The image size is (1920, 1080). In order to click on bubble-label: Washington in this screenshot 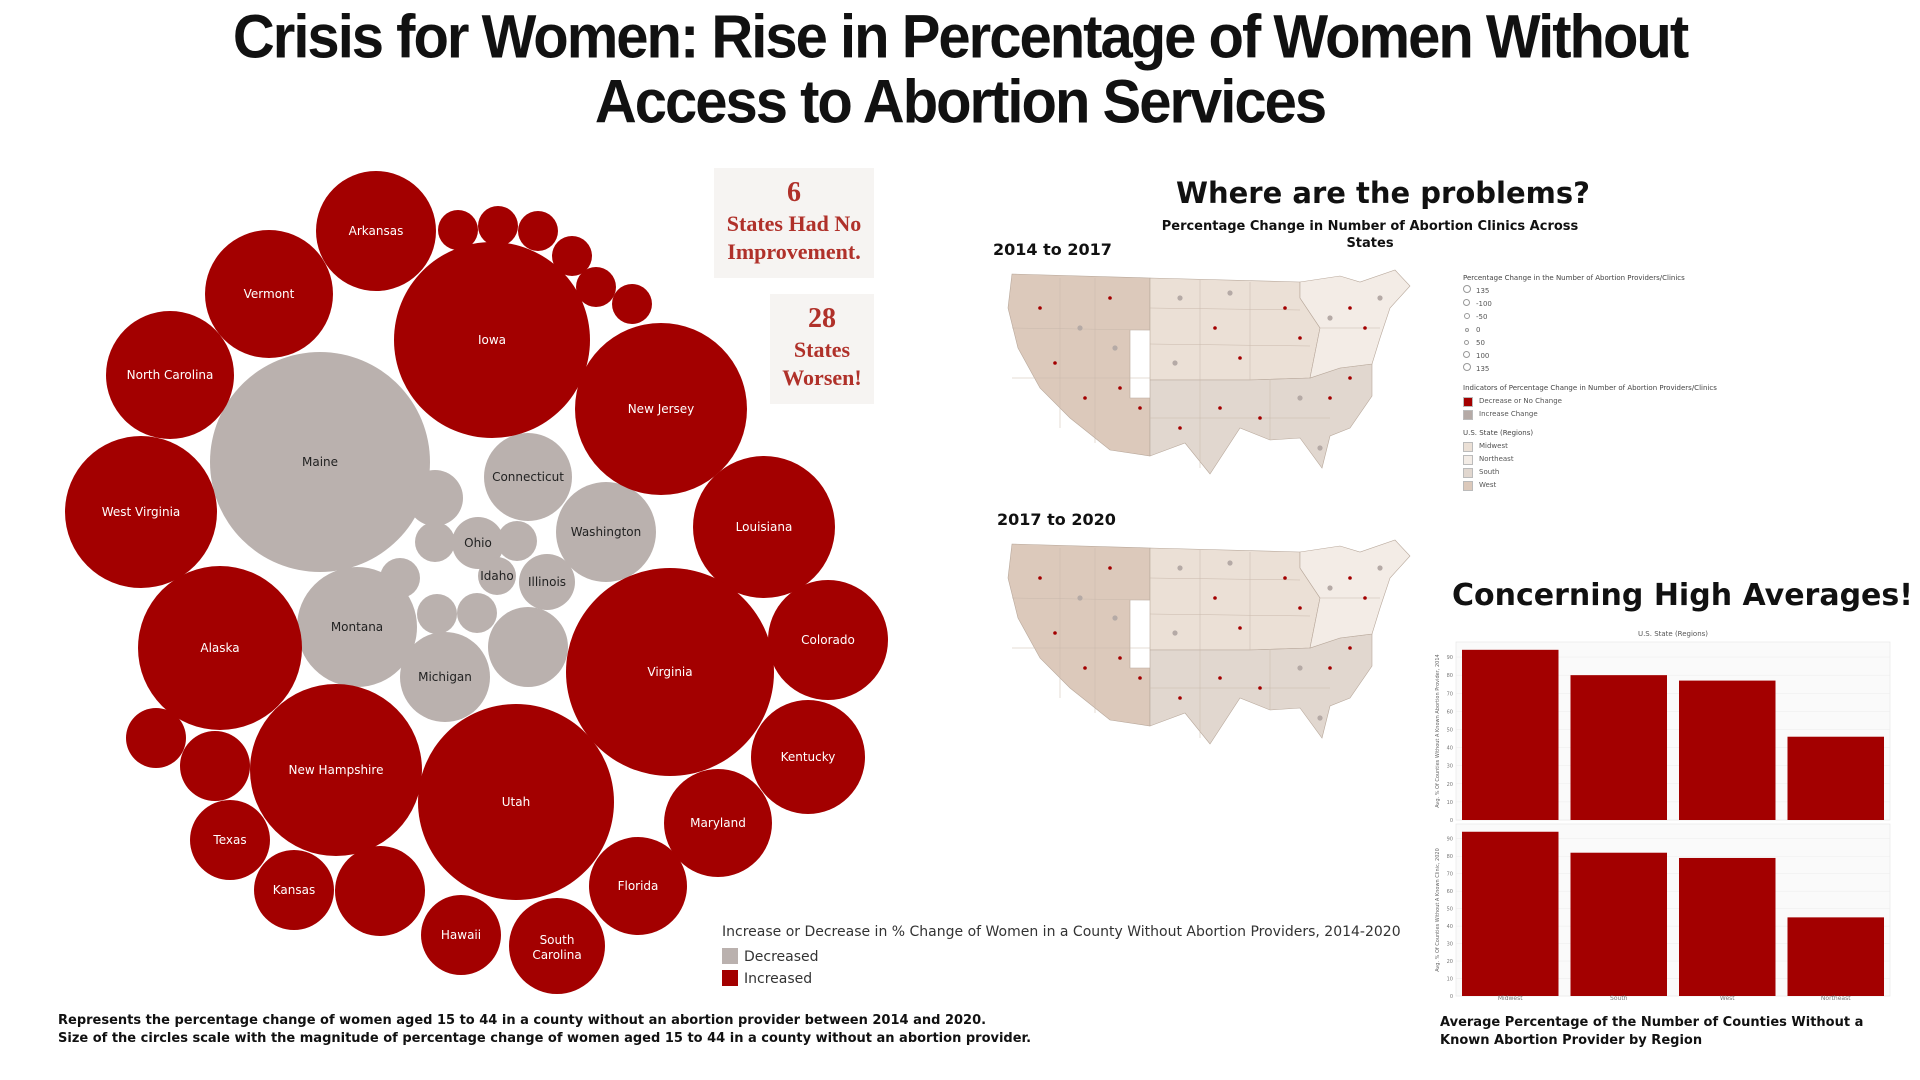, I will do `click(606, 532)`.